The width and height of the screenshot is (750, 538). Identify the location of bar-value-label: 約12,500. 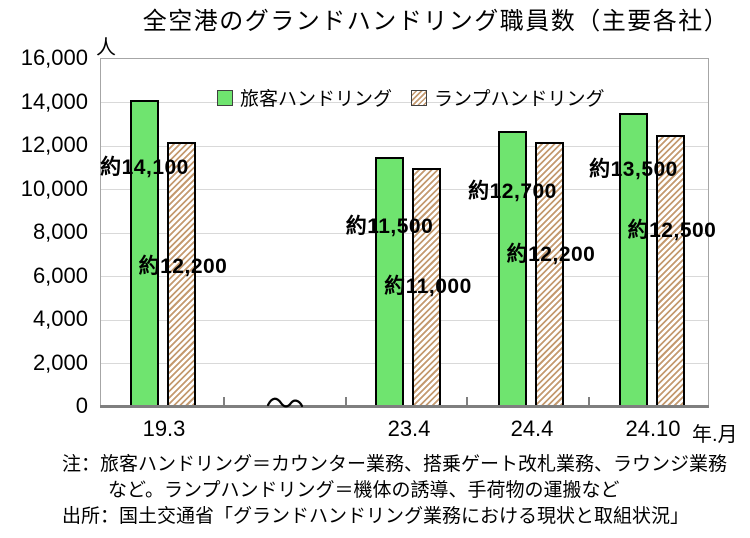
(672, 231).